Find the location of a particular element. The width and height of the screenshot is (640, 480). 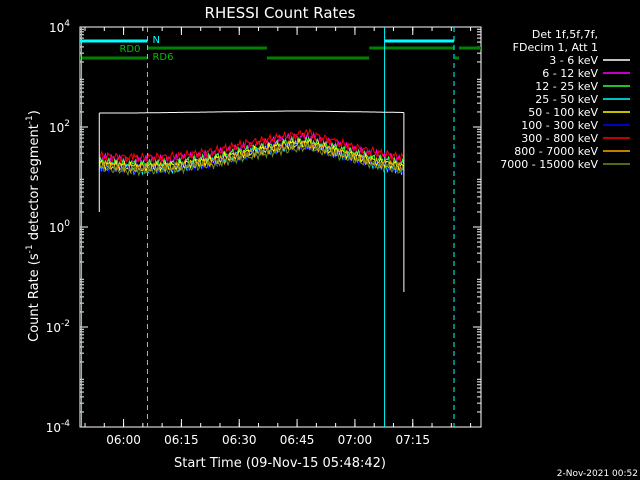

y-tick-label: 10⁻⁴ is located at coordinates (58, 427).